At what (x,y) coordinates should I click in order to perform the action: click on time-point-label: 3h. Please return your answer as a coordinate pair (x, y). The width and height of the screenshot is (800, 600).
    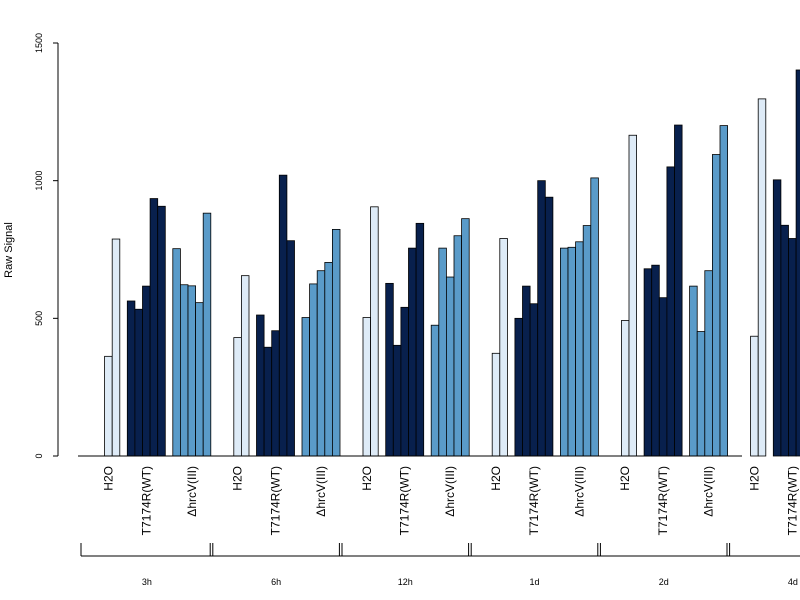
    Looking at the image, I should click on (147, 582).